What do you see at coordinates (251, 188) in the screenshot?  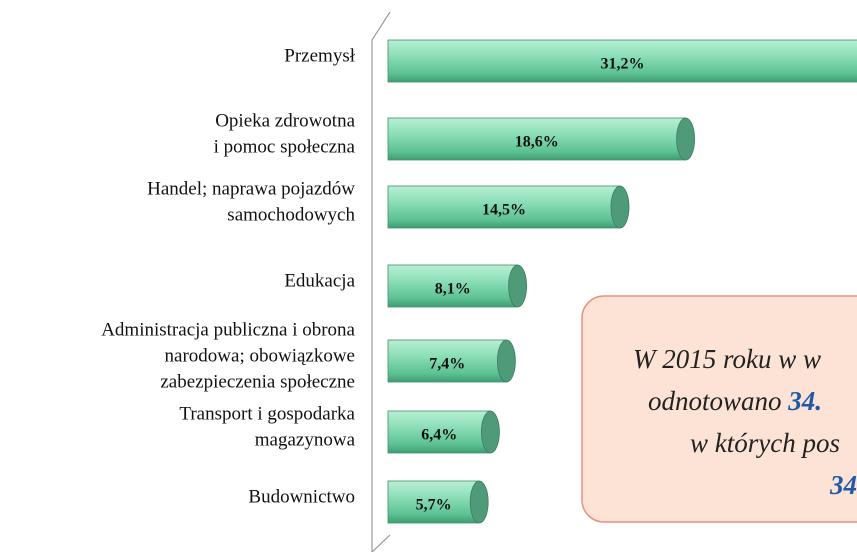 I see `category-label: Handel; naprawa pojazdów` at bounding box center [251, 188].